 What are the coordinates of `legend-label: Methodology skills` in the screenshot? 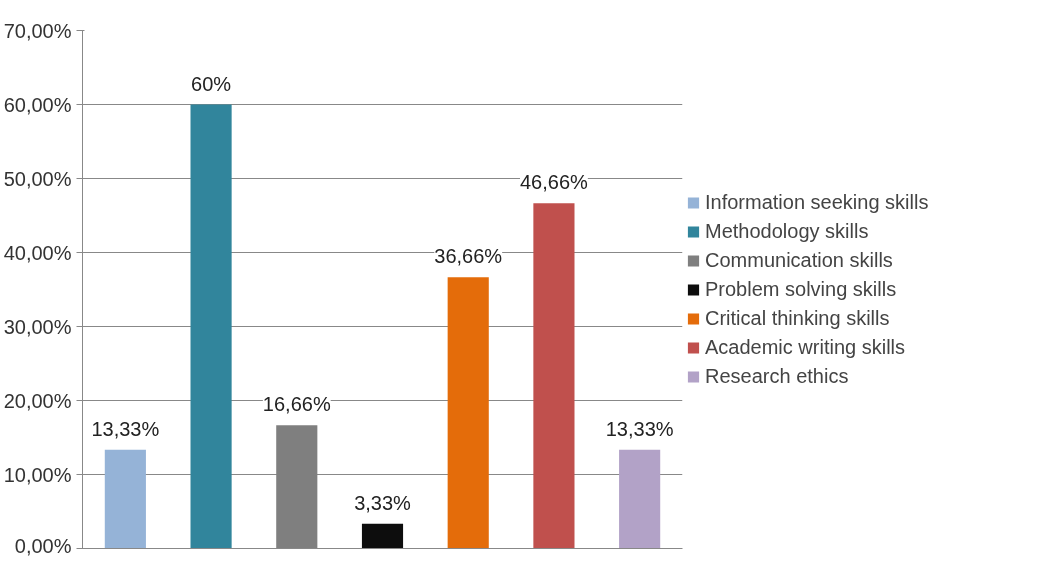 It's located at (787, 231).